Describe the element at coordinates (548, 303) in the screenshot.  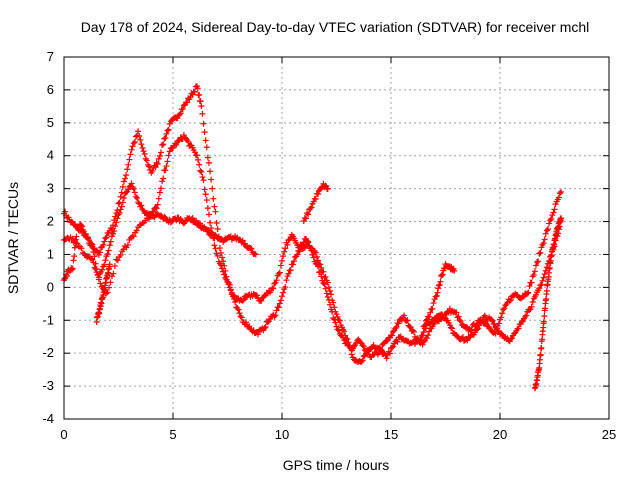
I see `series-trace-e` at that location.